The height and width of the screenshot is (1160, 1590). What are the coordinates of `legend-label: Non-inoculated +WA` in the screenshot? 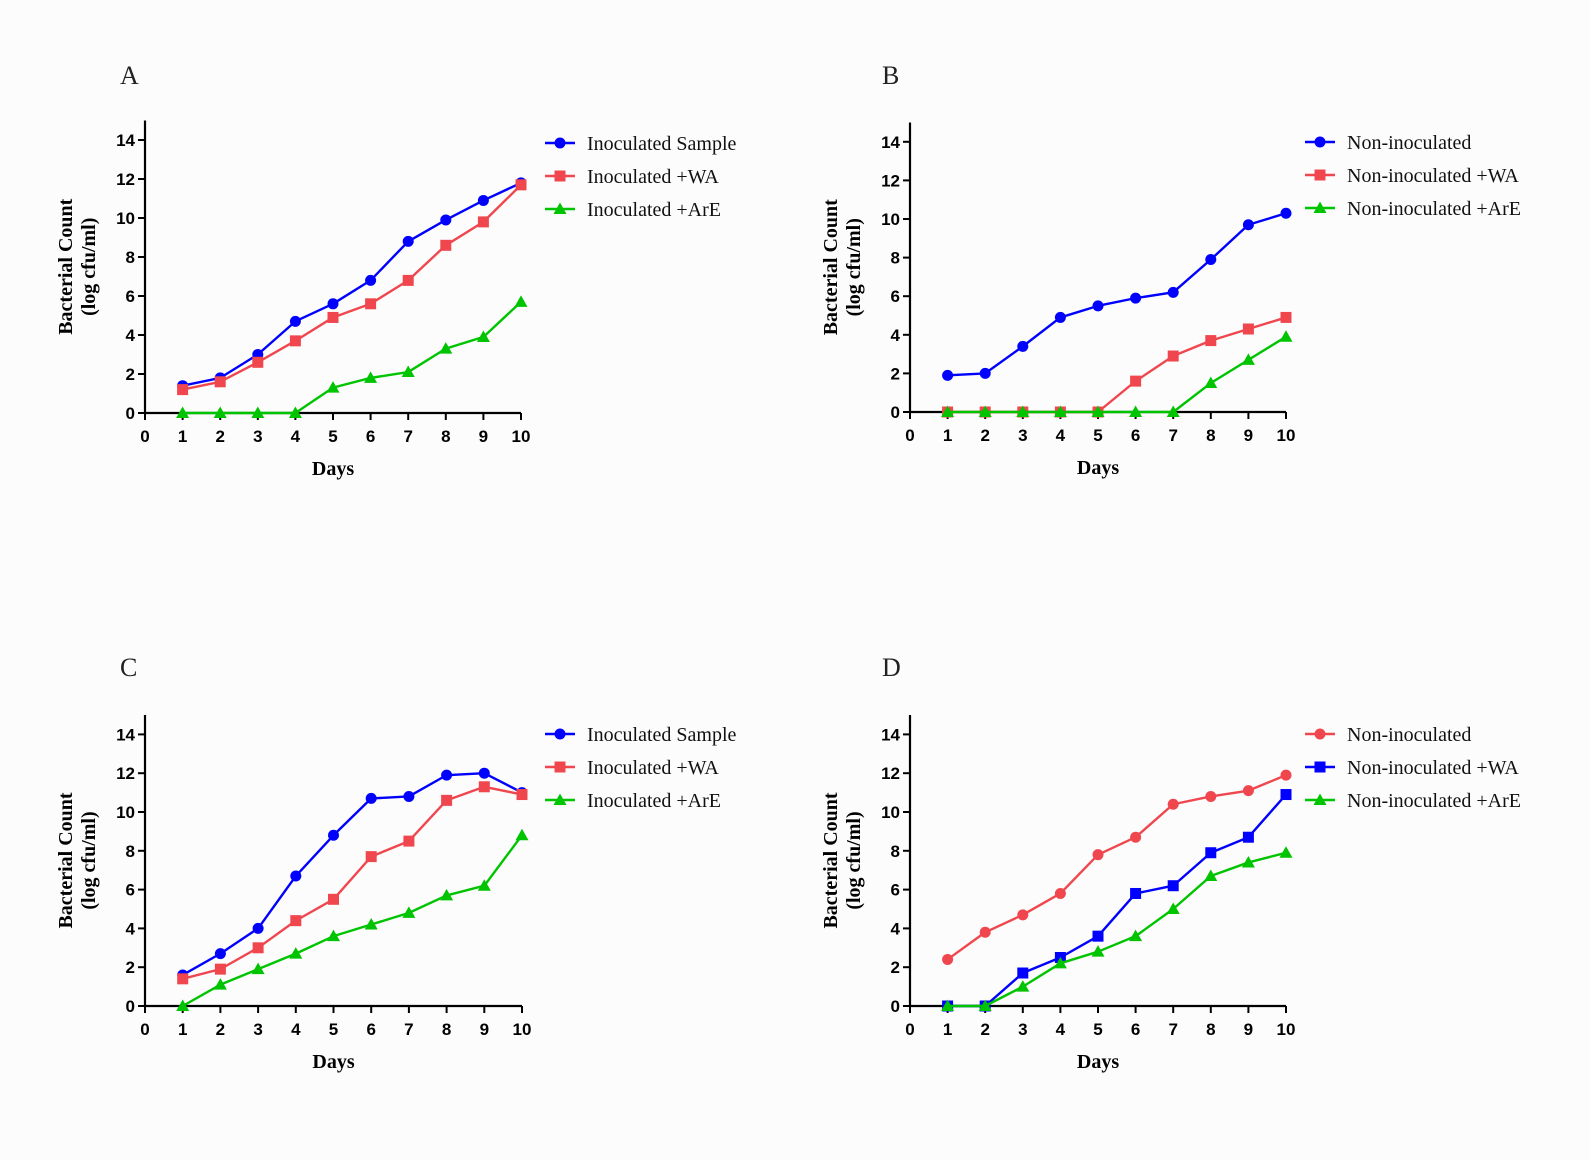 It's located at (1433, 176).